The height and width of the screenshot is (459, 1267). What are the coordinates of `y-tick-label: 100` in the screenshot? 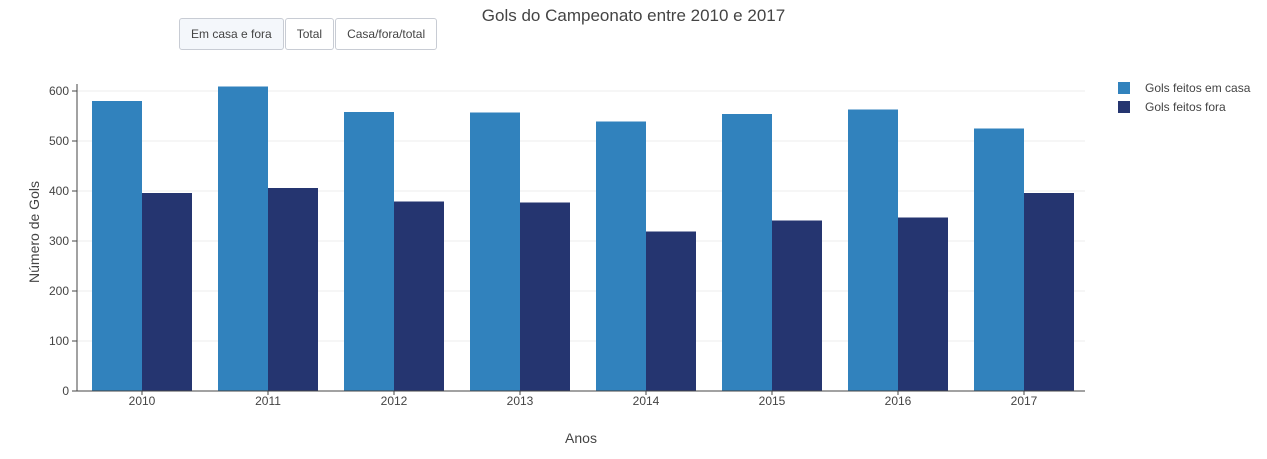 It's located at (59, 341).